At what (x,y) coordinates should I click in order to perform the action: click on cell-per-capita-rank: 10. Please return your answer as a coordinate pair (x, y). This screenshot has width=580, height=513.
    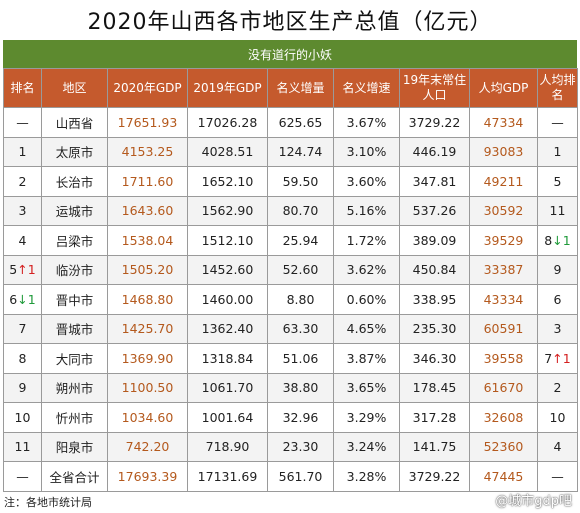
    Looking at the image, I should click on (557, 417).